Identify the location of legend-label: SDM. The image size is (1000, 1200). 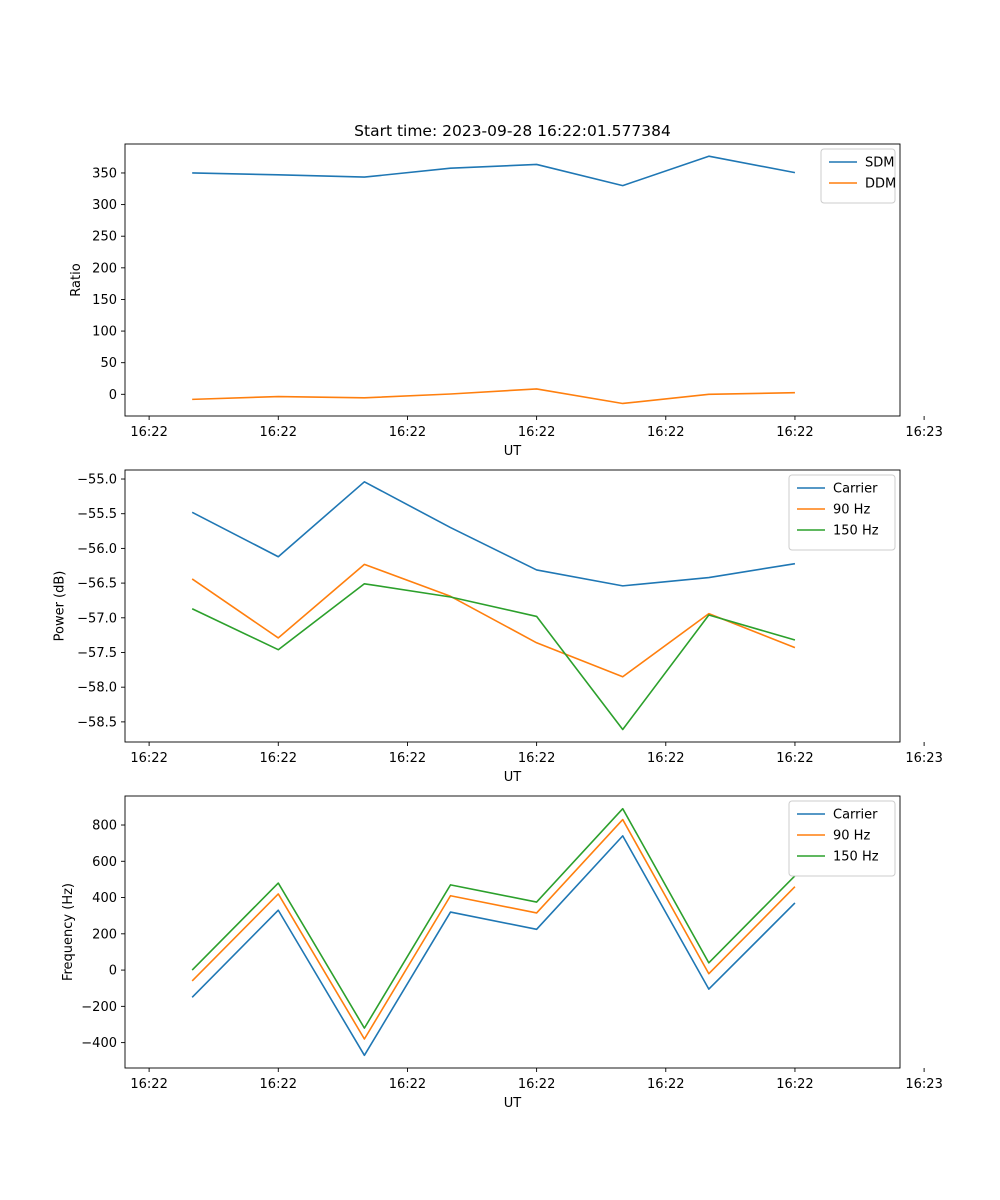
(879, 163).